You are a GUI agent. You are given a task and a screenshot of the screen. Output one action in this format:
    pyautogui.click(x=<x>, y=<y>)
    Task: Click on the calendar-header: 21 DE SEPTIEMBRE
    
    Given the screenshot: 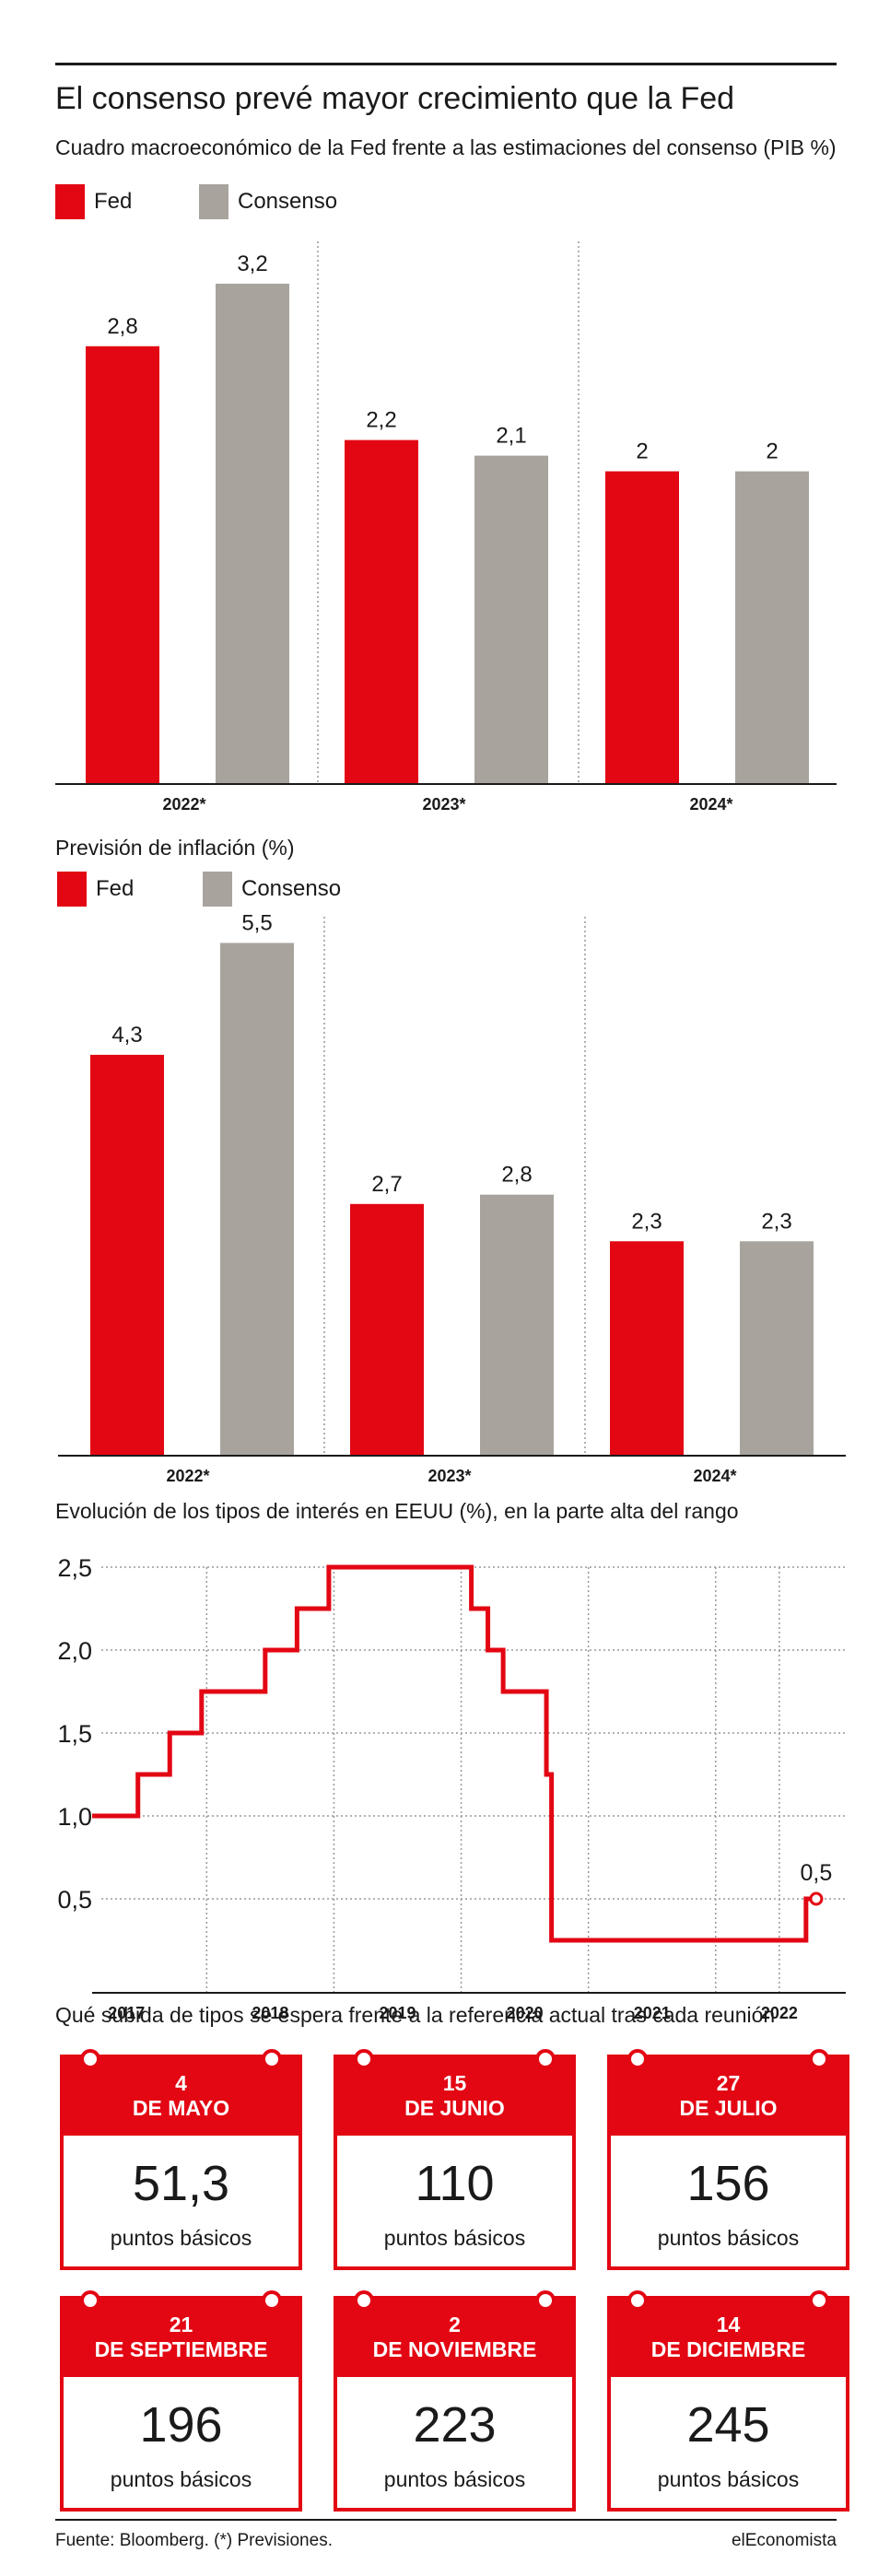 What is the action you would take?
    pyautogui.click(x=181, y=2333)
    